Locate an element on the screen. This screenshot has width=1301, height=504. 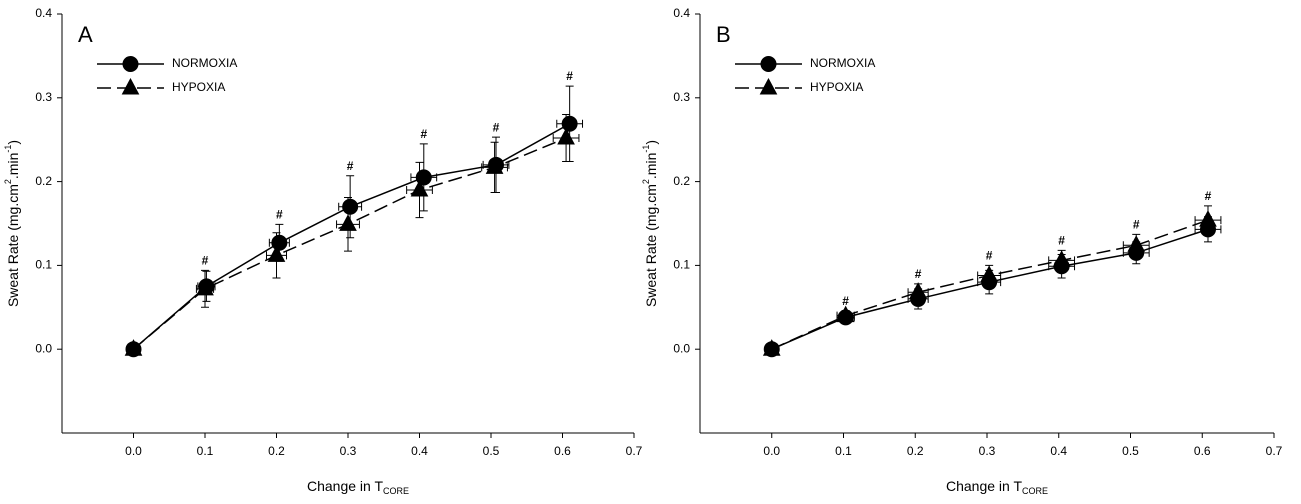
panel-label: B is located at coordinates (723, 34).